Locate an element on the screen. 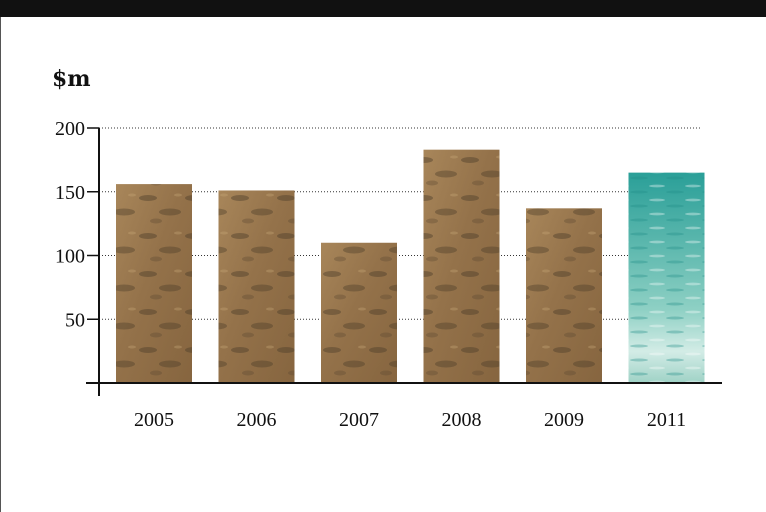 This screenshot has width=766, height=512. bar-texture-2005 is located at coordinates (154, 283).